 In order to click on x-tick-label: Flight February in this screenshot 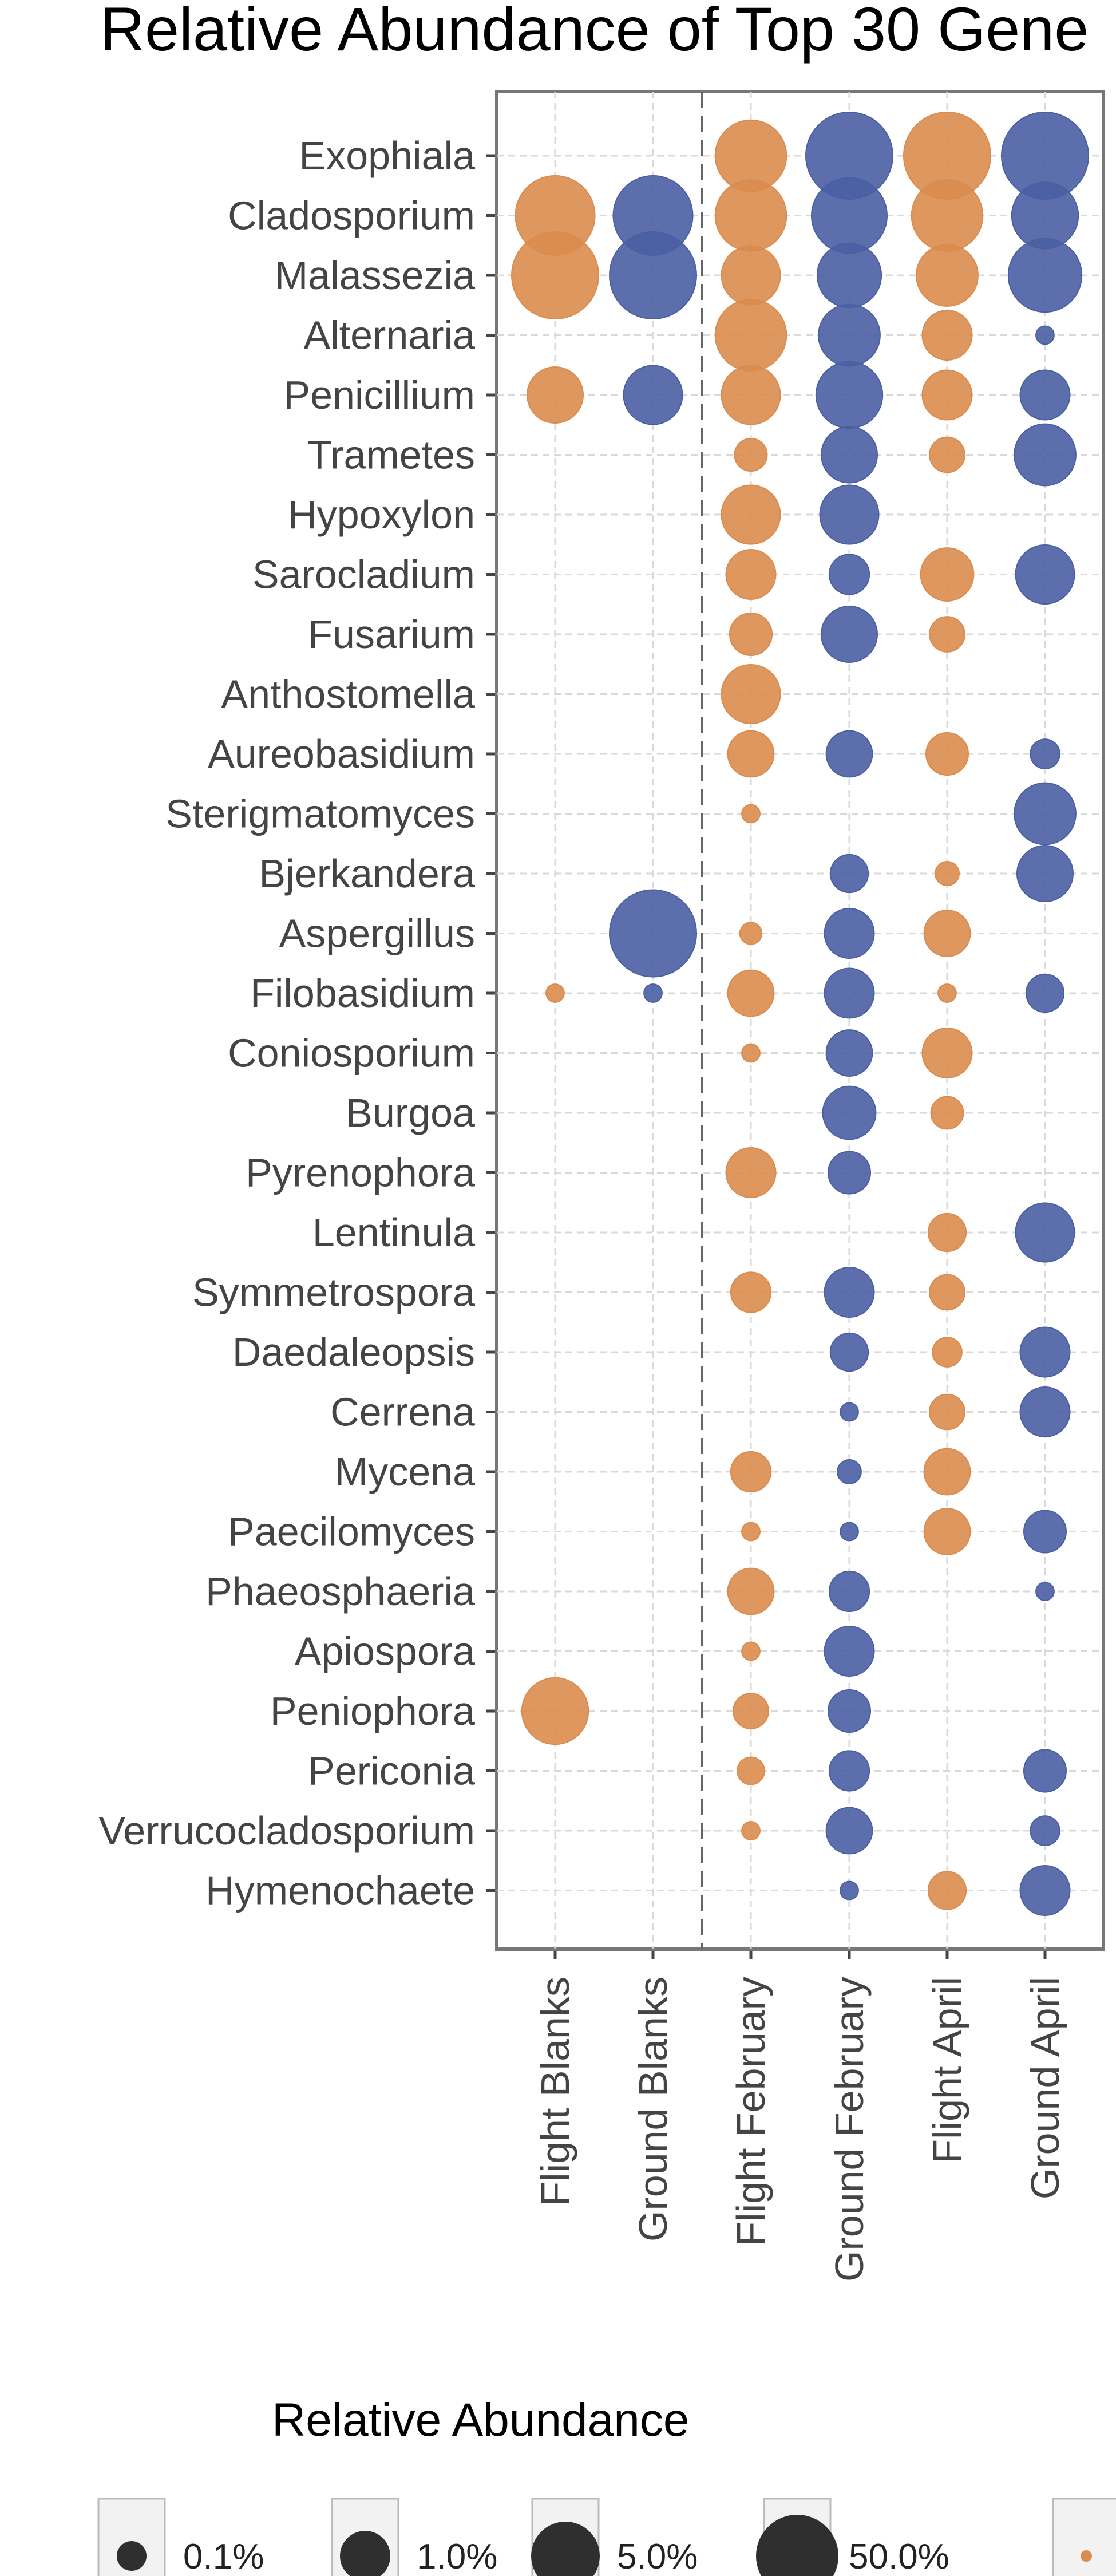, I will do `click(751, 2111)`.